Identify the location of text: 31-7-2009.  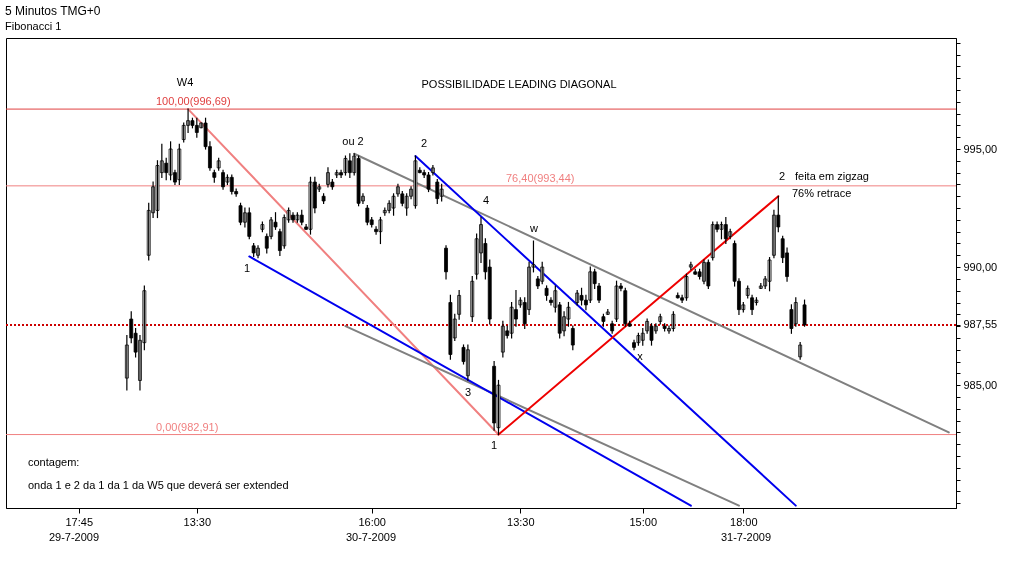
(746, 537).